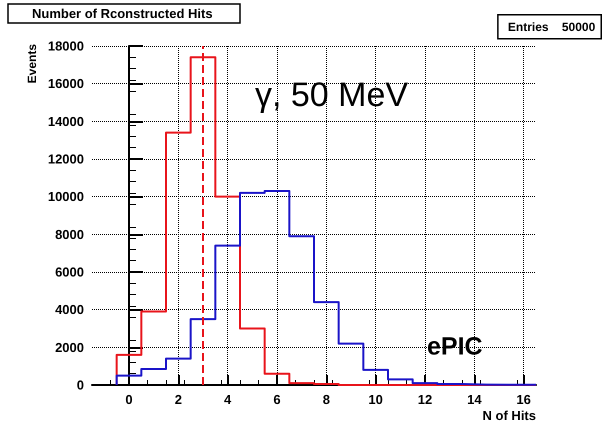  I want to click on y-tick-label: 14000, so click(66, 121).